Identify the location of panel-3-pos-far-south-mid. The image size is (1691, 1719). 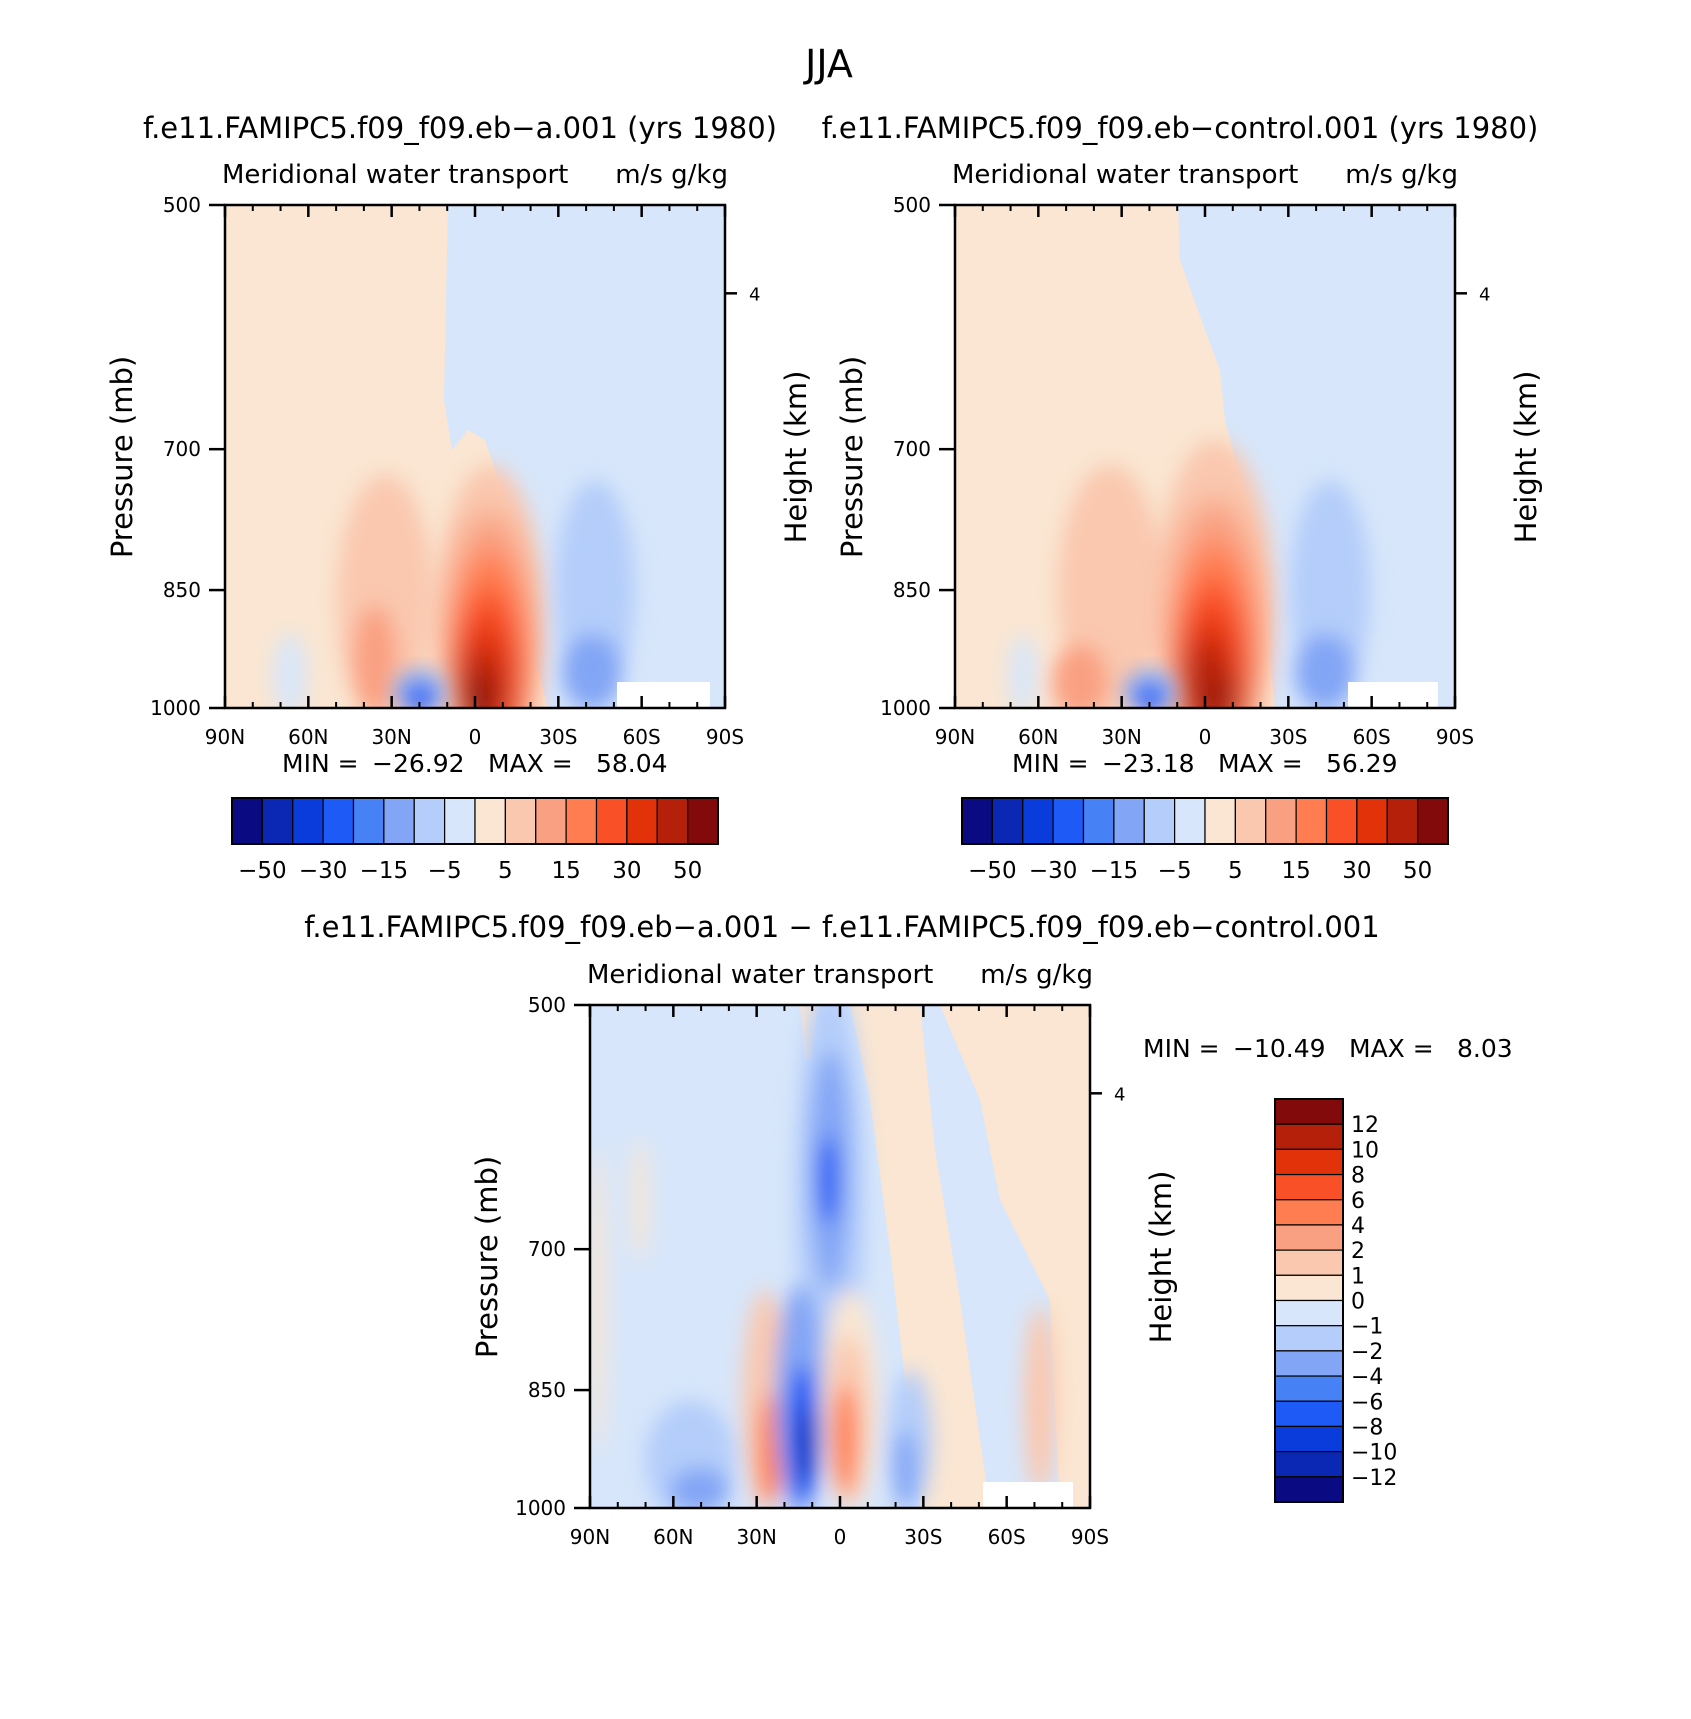
(1040, 1400).